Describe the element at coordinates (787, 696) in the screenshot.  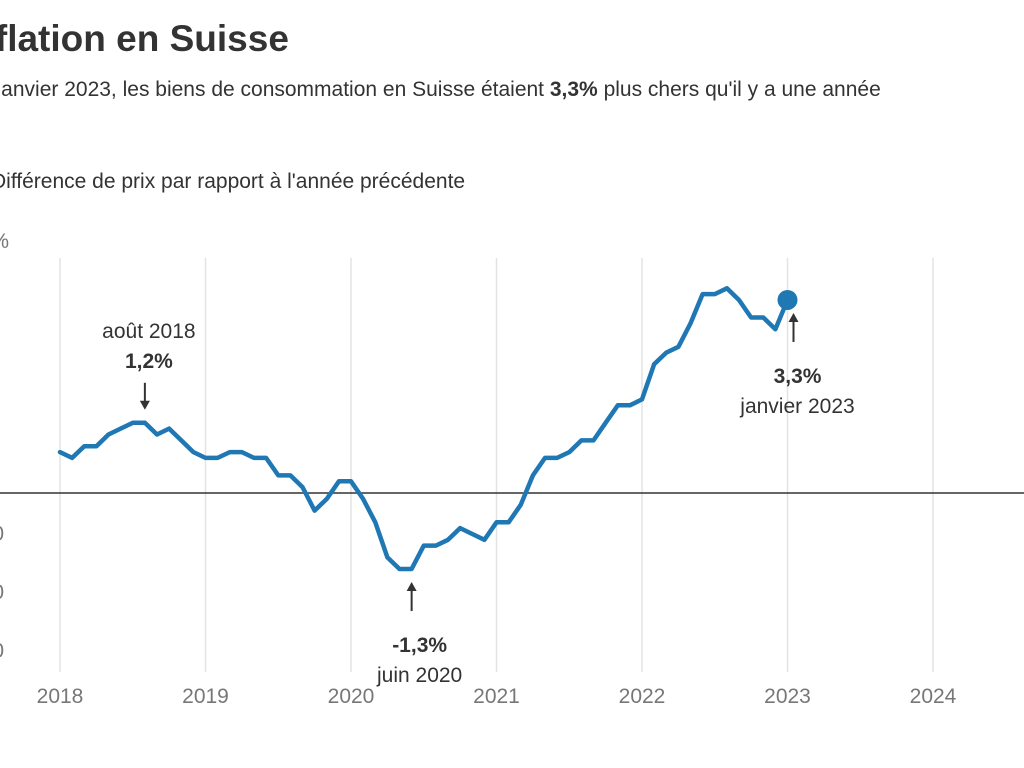
I see `x-tick-label: 2023` at that location.